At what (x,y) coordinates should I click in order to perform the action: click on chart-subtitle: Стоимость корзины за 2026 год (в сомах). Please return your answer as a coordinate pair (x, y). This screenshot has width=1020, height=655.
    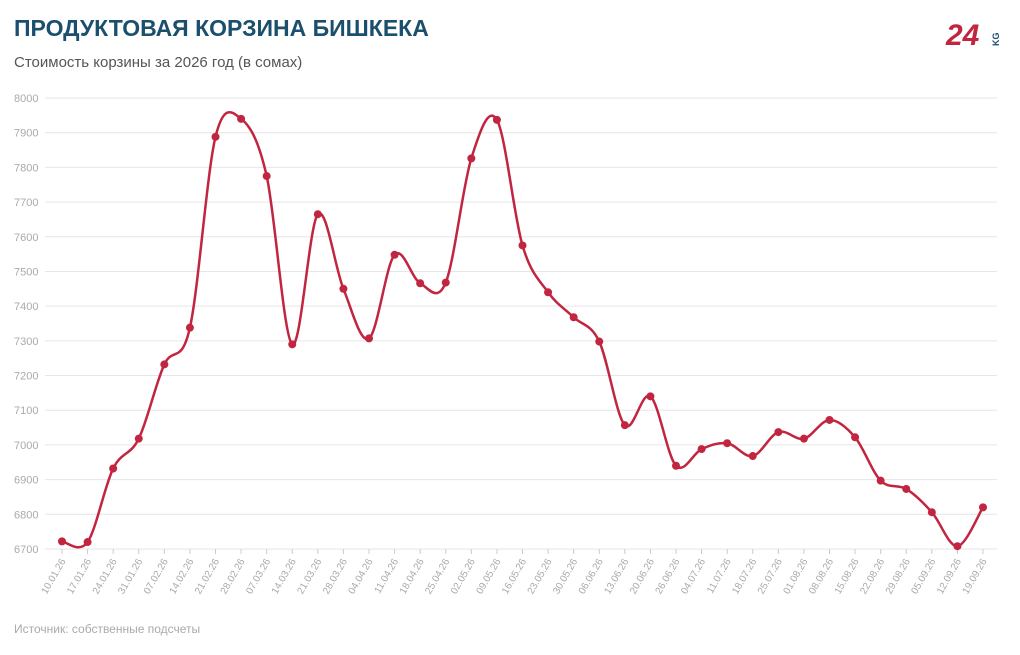
    Looking at the image, I should click on (158, 62).